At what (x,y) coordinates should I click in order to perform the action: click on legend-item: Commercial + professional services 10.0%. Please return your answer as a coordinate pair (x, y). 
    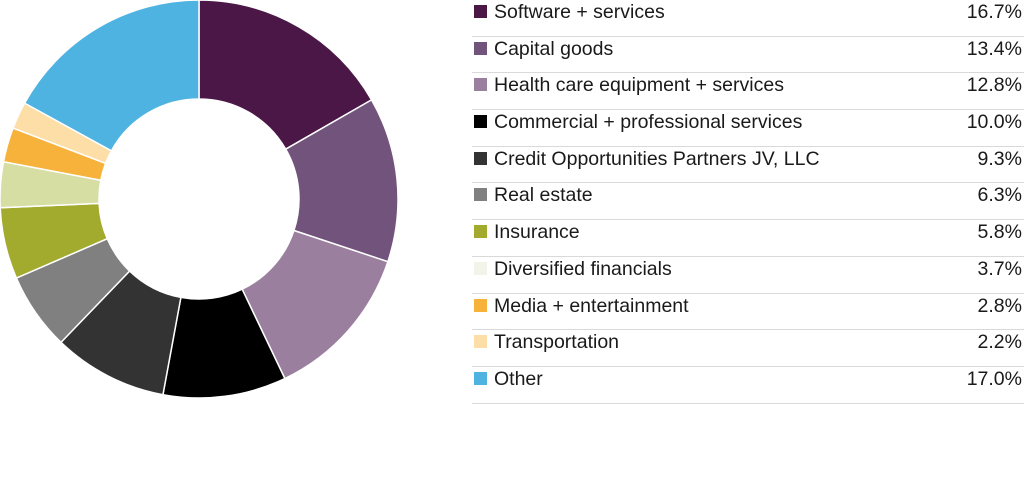
    Looking at the image, I should click on (748, 128).